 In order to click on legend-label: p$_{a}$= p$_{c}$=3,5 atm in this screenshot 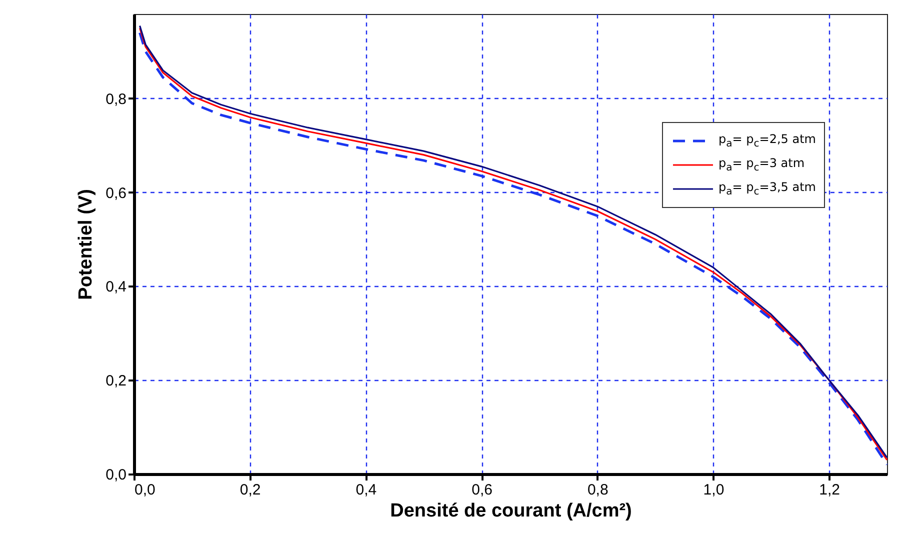, I will do `click(767, 189)`.